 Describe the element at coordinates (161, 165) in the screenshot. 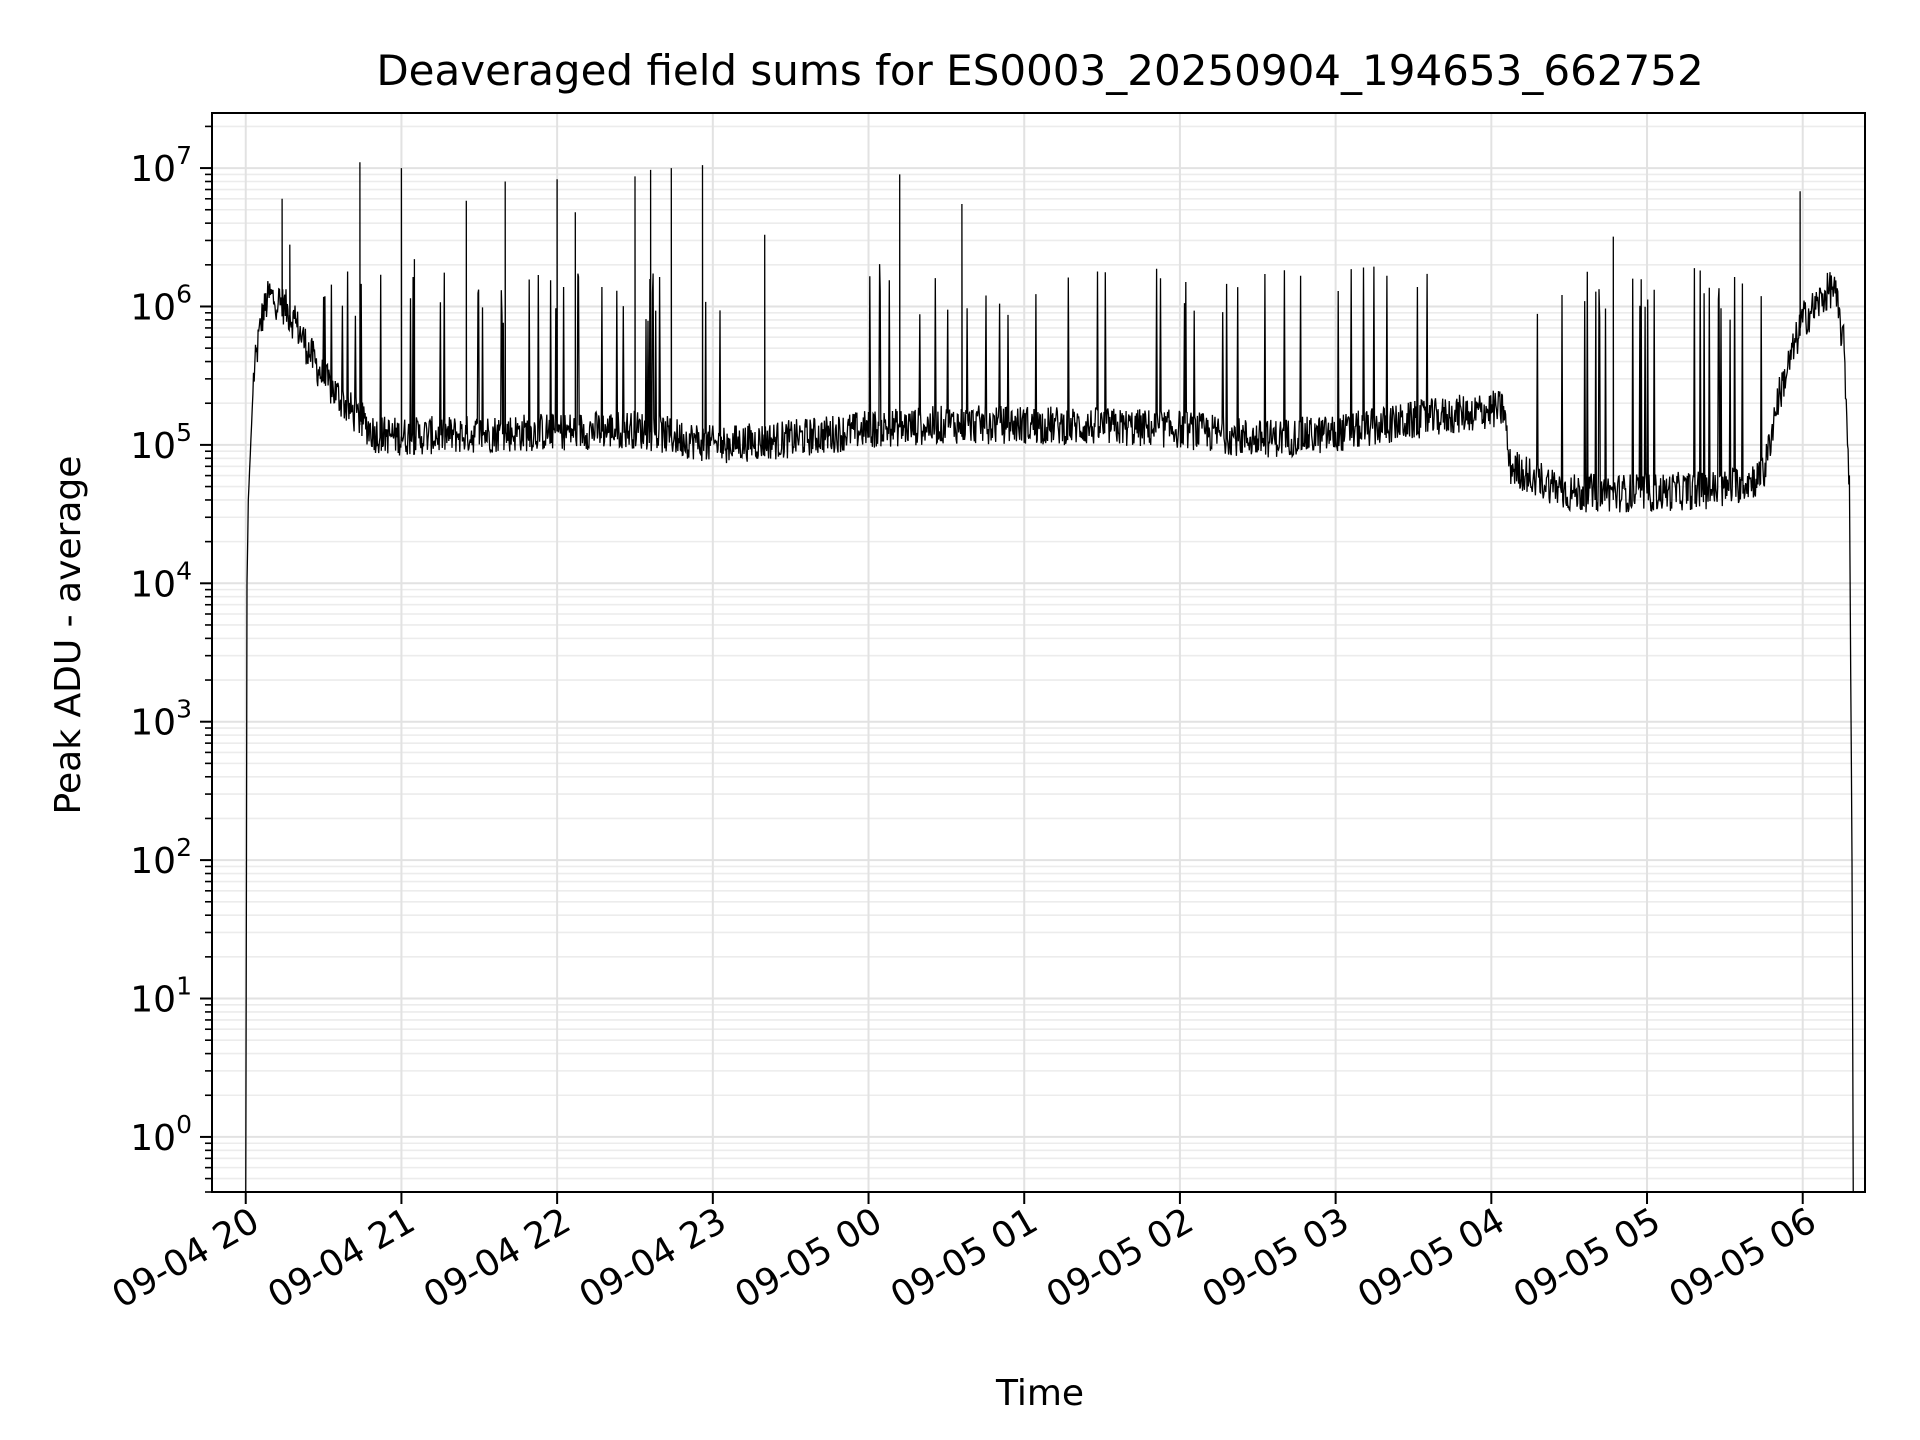

I see `y-tick-label: 10⁷` at that location.